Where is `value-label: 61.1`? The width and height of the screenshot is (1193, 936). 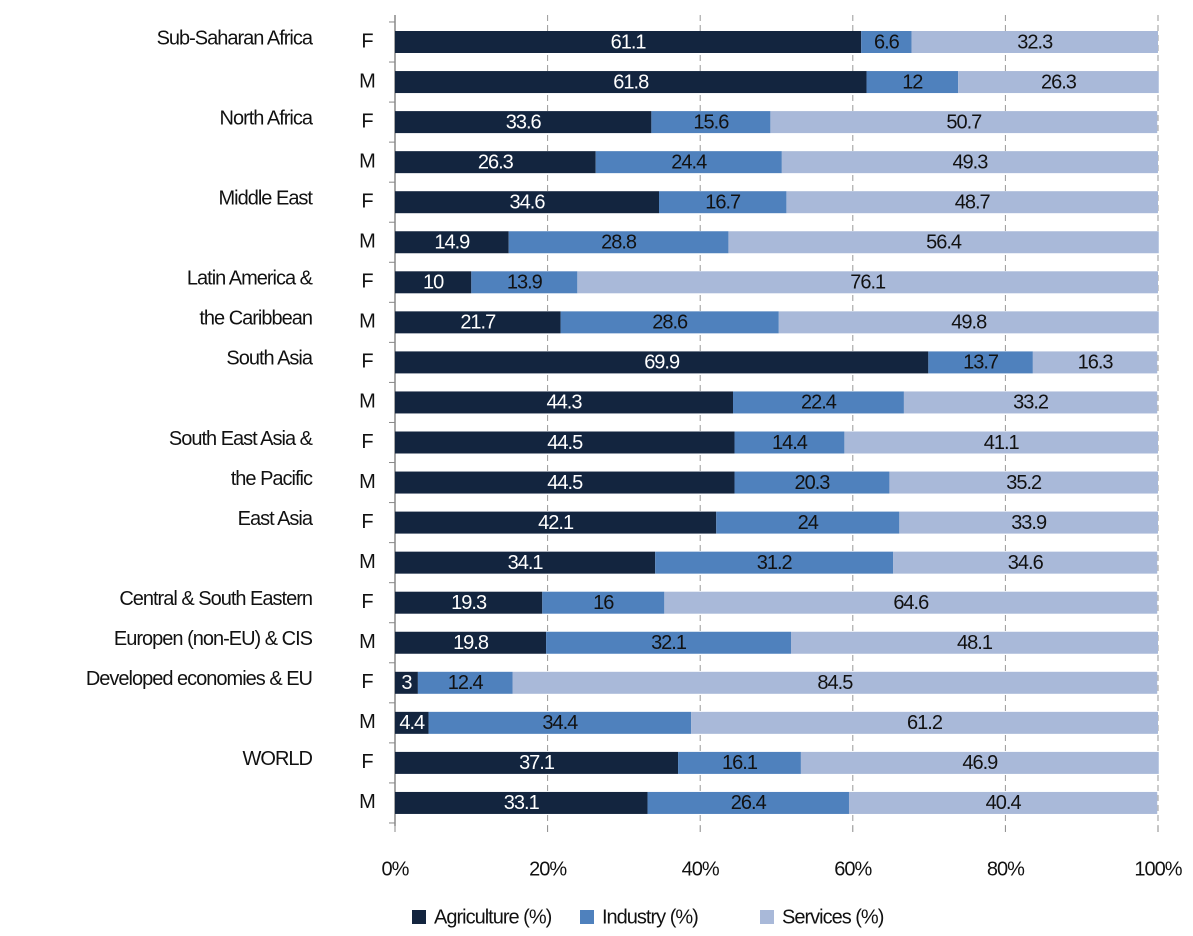
value-label: 61.1 is located at coordinates (629, 42).